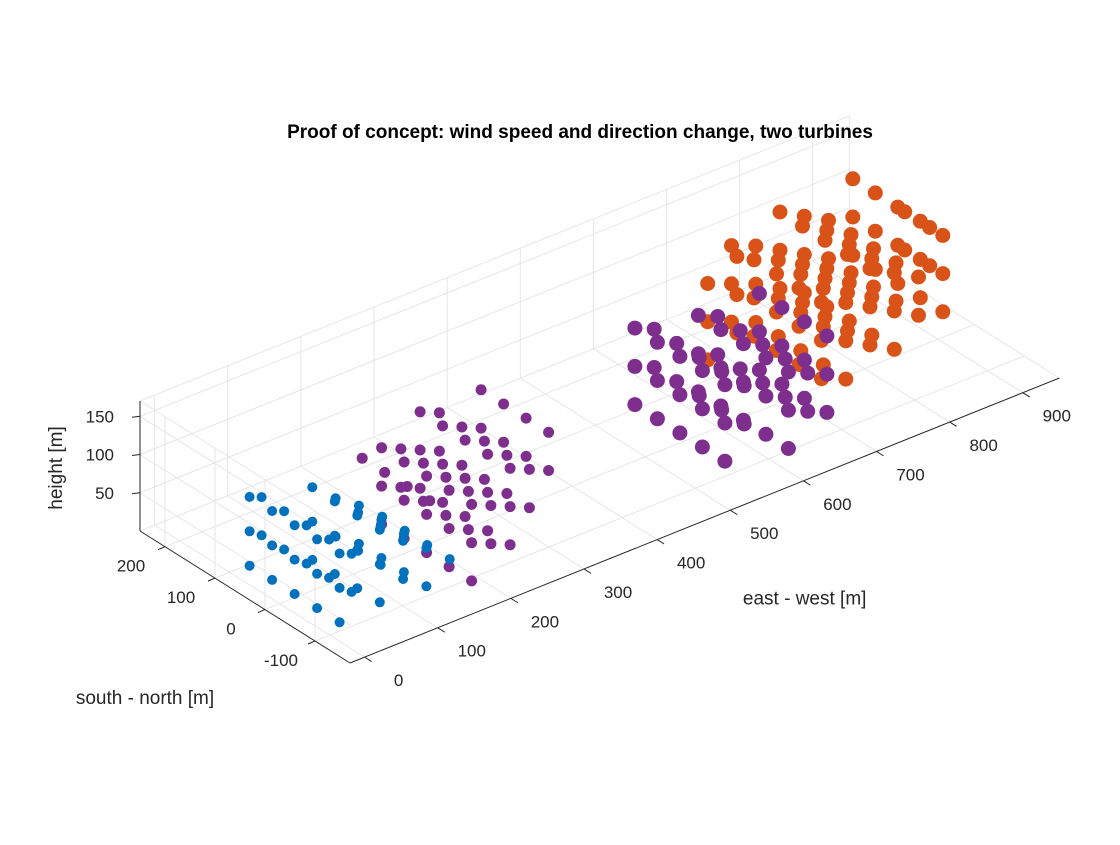 The width and height of the screenshot is (1120, 845). What do you see at coordinates (764, 533) in the screenshot?
I see `x-tick-label: 500` at bounding box center [764, 533].